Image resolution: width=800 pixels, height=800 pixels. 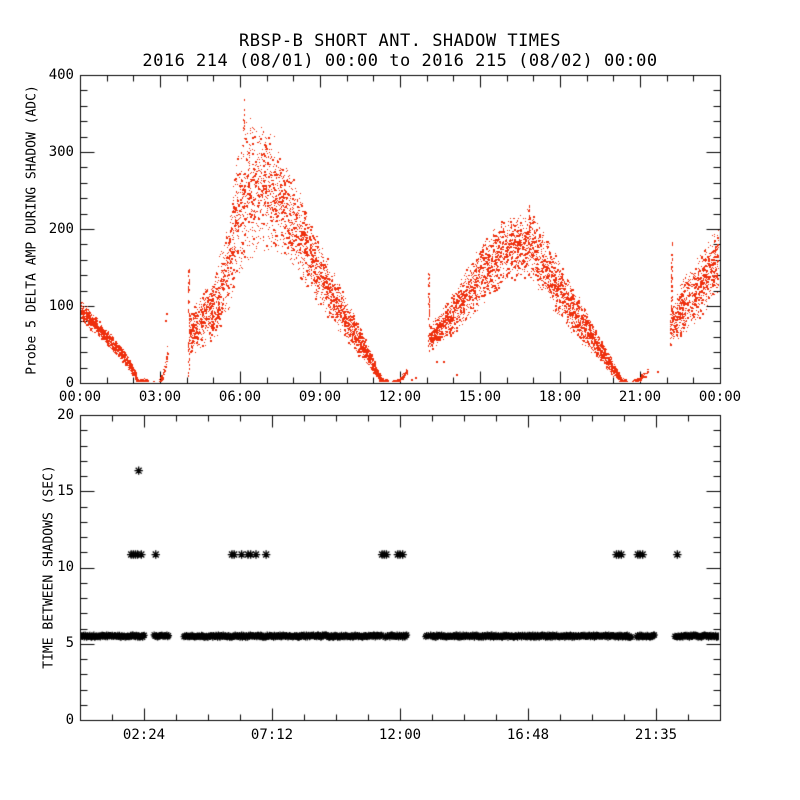 What do you see at coordinates (144, 735) in the screenshot?
I see `bottom-x-tick-0224: 02:24` at bounding box center [144, 735].